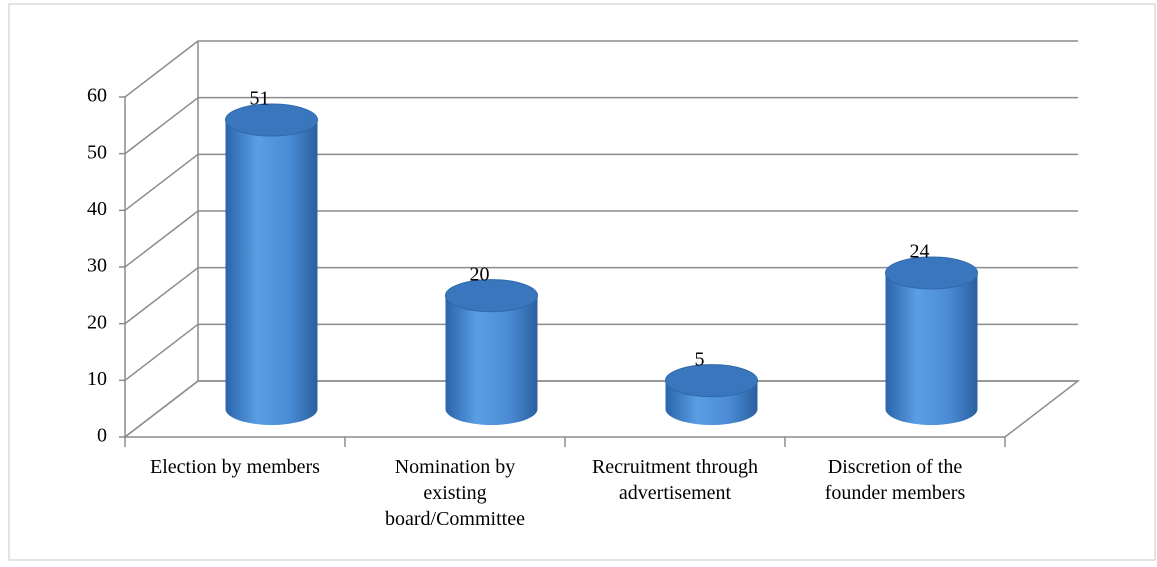 Image resolution: width=1157 pixels, height=567 pixels. What do you see at coordinates (97, 322) in the screenshot?
I see `y-tick-label: 20` at bounding box center [97, 322].